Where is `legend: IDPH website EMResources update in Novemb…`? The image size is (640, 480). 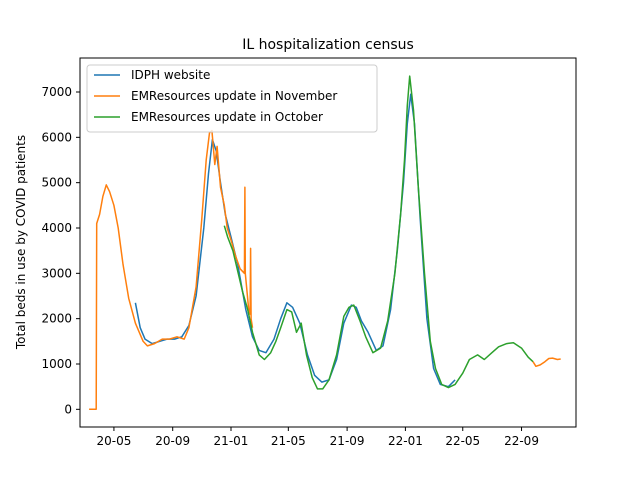
legend: IDPH website EMResources update in Novemb… is located at coordinates (232, 98).